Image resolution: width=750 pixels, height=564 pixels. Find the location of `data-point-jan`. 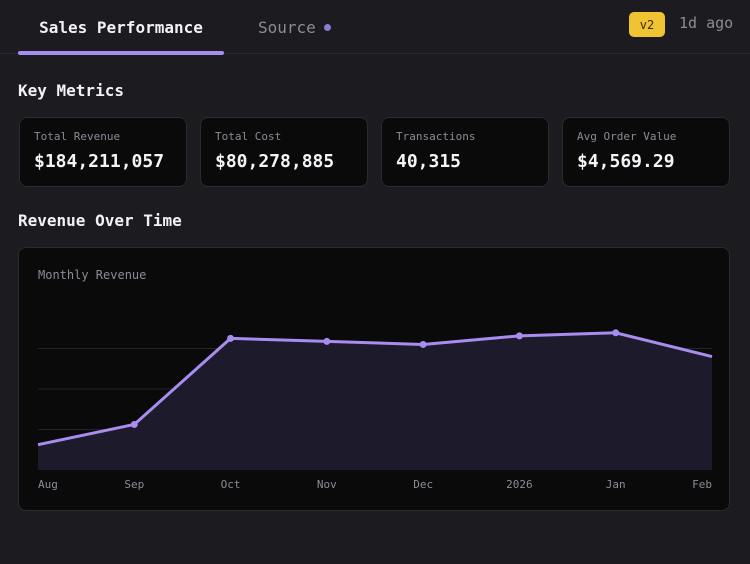

data-point-jan is located at coordinates (616, 333).